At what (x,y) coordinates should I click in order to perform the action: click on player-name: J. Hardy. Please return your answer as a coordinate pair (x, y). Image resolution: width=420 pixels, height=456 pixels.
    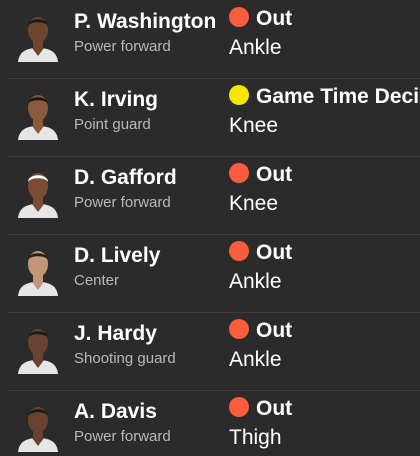
    Looking at the image, I should click on (115, 333).